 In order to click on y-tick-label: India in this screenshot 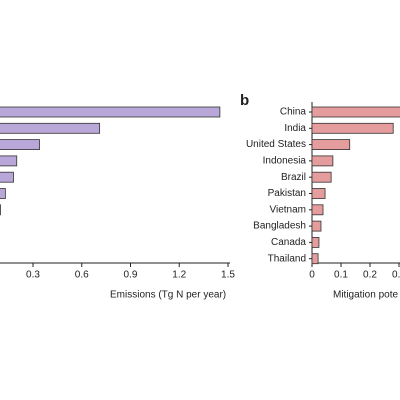, I will do `click(295, 128)`.